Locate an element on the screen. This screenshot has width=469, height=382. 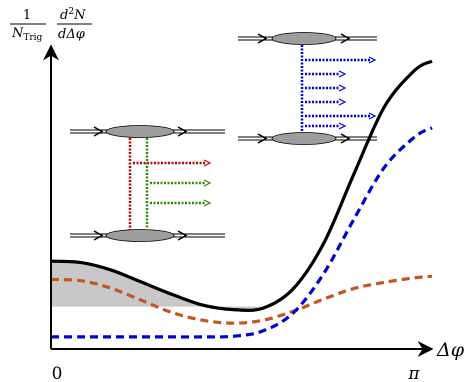
left-inset-top-beam is located at coordinates (147, 131).